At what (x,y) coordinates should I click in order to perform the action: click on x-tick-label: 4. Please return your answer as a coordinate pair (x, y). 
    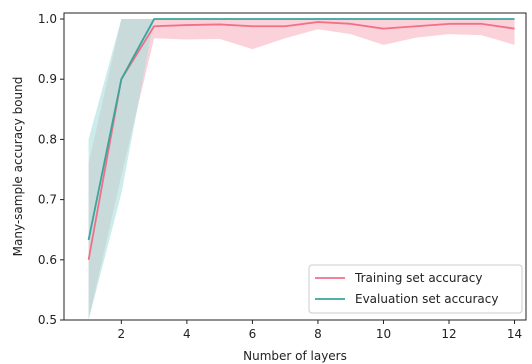
    Looking at the image, I should click on (187, 334).